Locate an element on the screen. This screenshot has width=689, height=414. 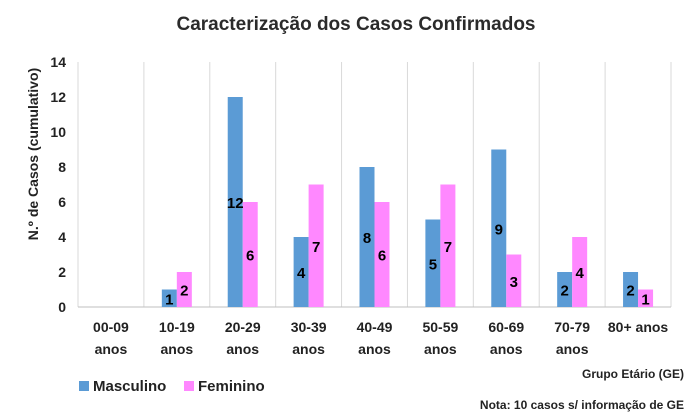
y-axis-ticks: 0 2 4 6 8 10 12 14 is located at coordinates (58, 184).